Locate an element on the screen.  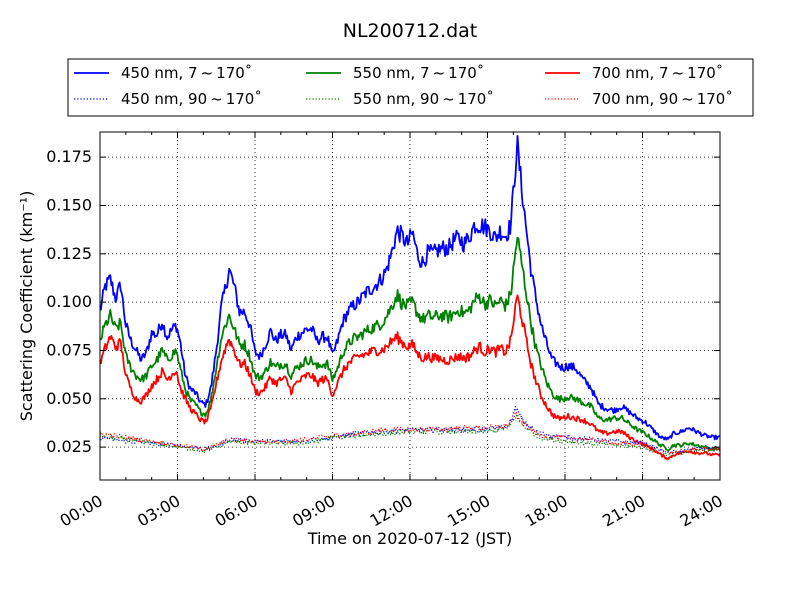
x-tick-label: 18:00 is located at coordinates (546, 511).